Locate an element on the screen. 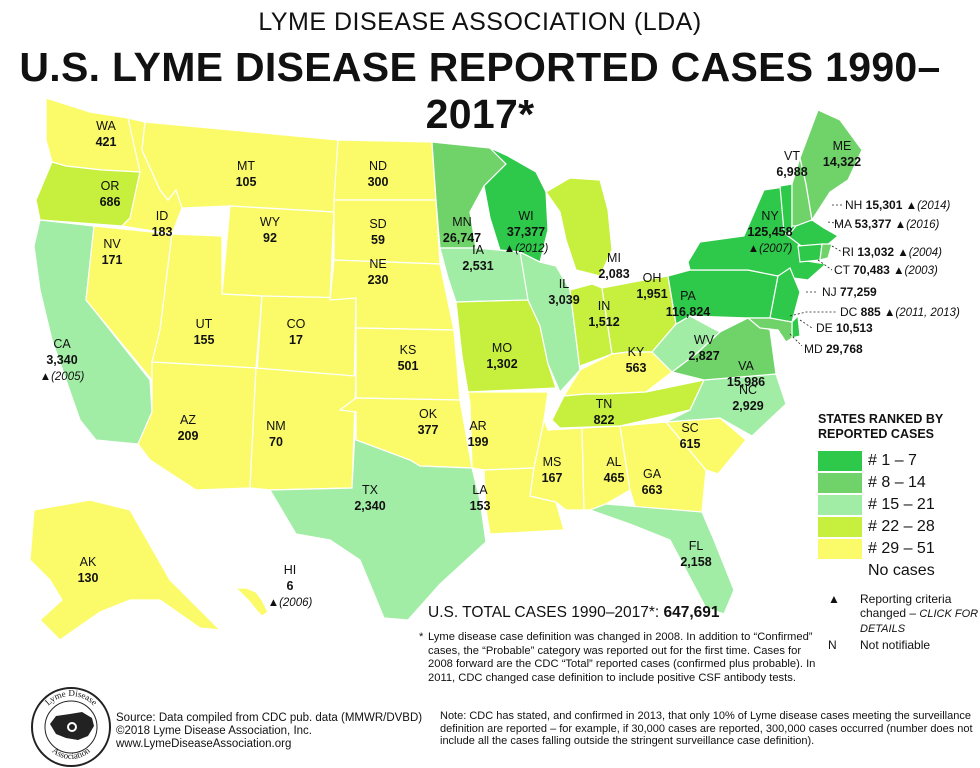 The width and height of the screenshot is (980, 768). state-value-mn: 26,747 is located at coordinates (462, 238).